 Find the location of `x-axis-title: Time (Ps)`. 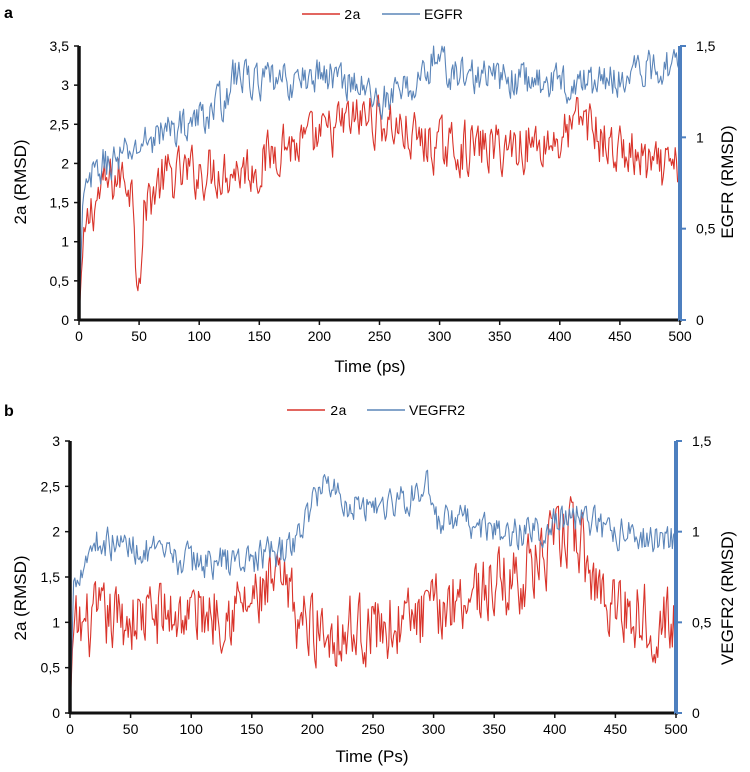

x-axis-title: Time (Ps) is located at coordinates (371, 756).